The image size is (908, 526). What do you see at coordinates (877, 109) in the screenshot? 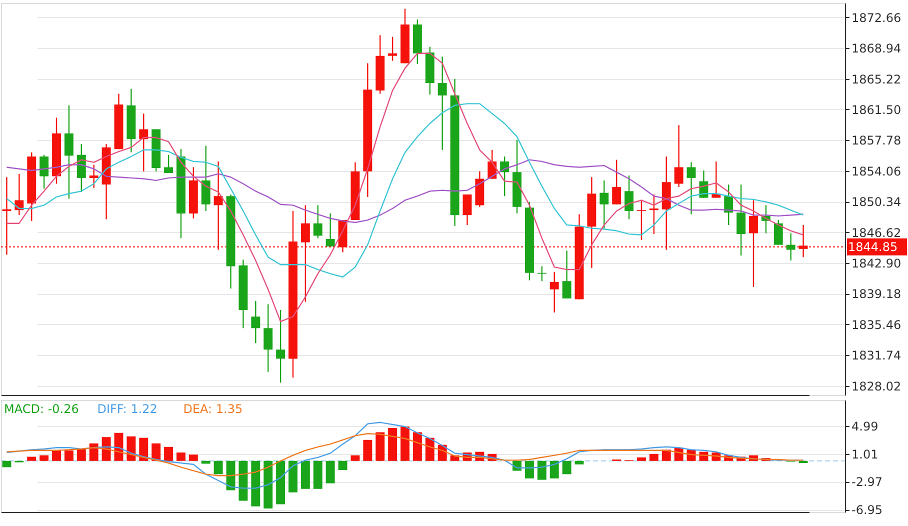
I see `y-tick-label: 1861.50` at bounding box center [877, 109].